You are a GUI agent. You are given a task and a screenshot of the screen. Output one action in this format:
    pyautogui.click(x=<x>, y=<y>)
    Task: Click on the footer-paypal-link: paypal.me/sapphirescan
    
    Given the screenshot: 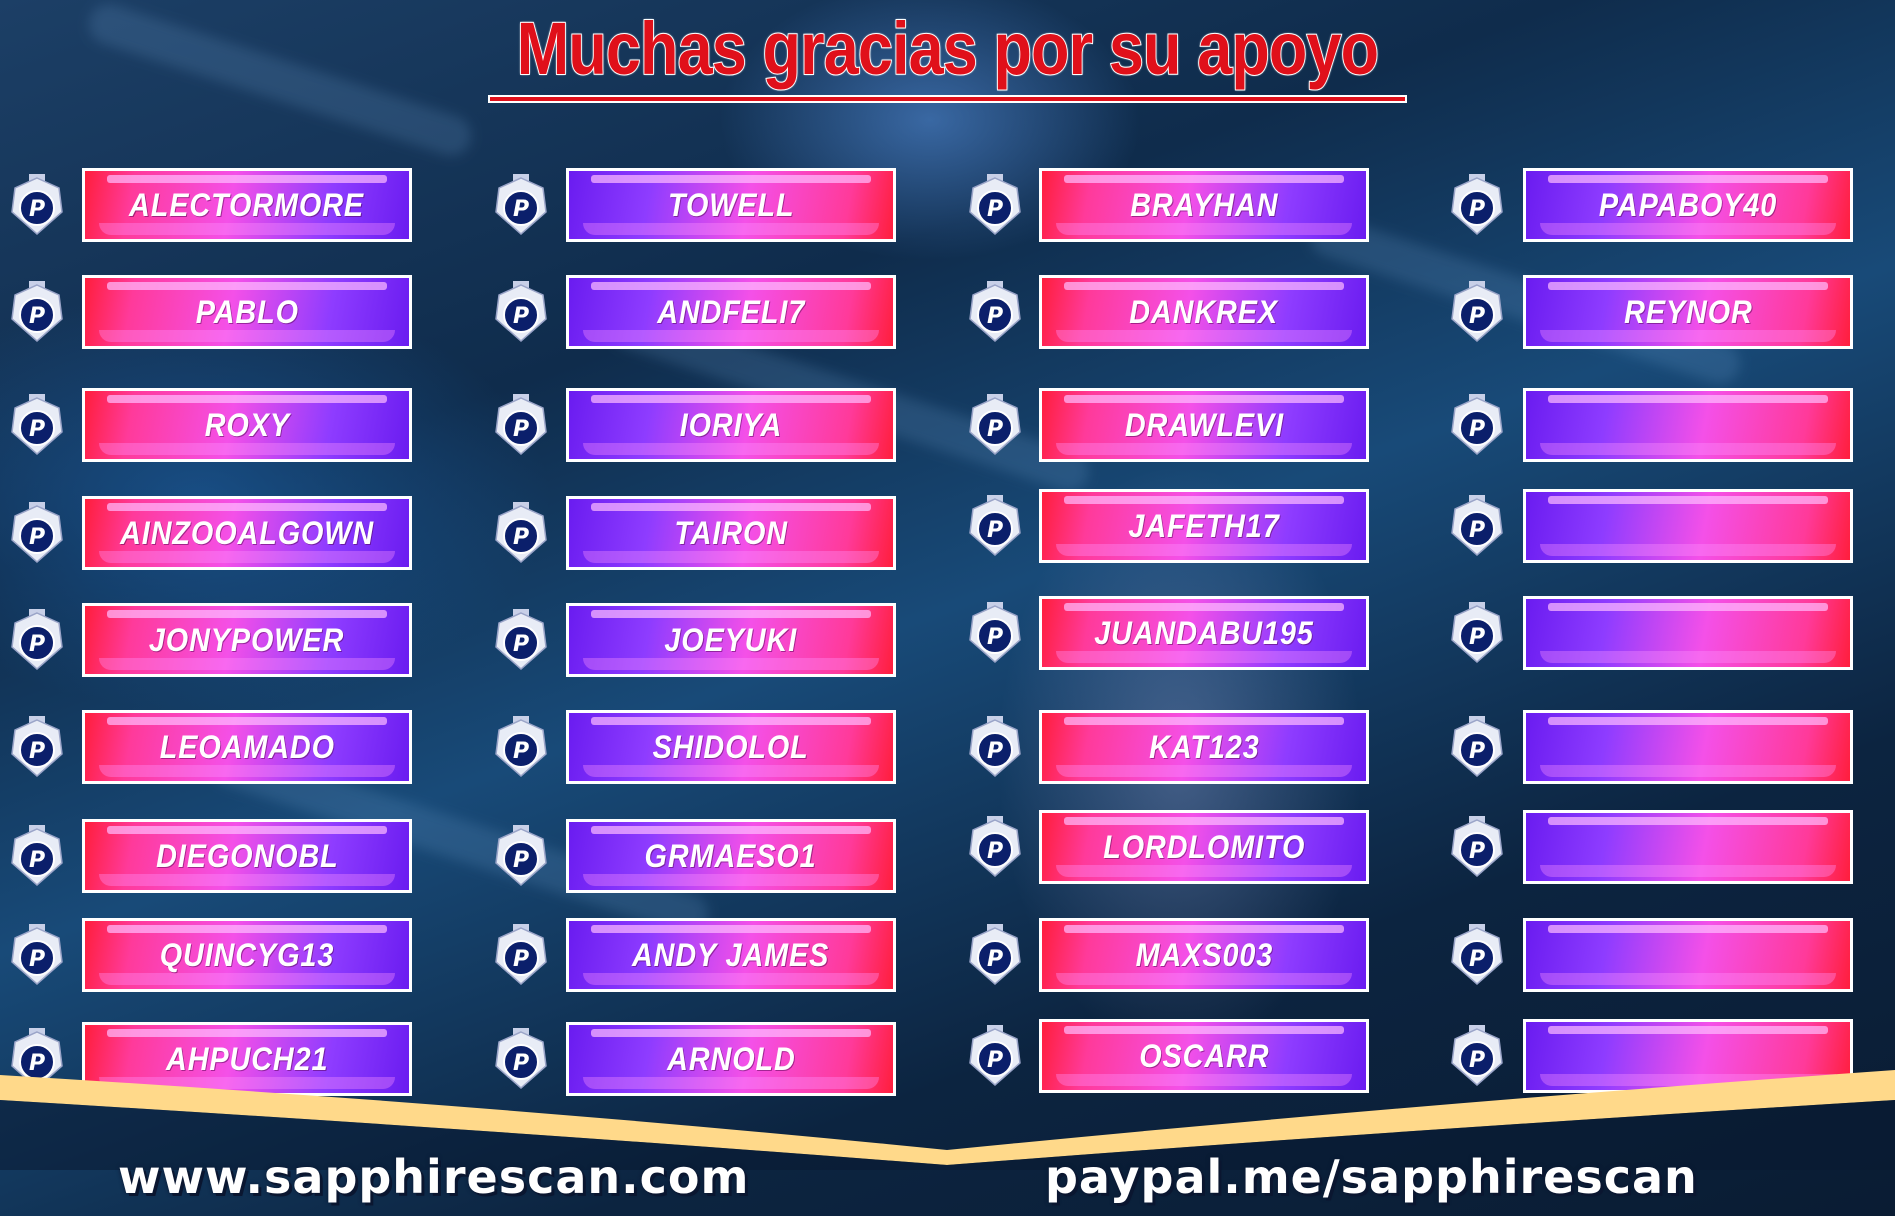 What is the action you would take?
    pyautogui.click(x=1371, y=1177)
    